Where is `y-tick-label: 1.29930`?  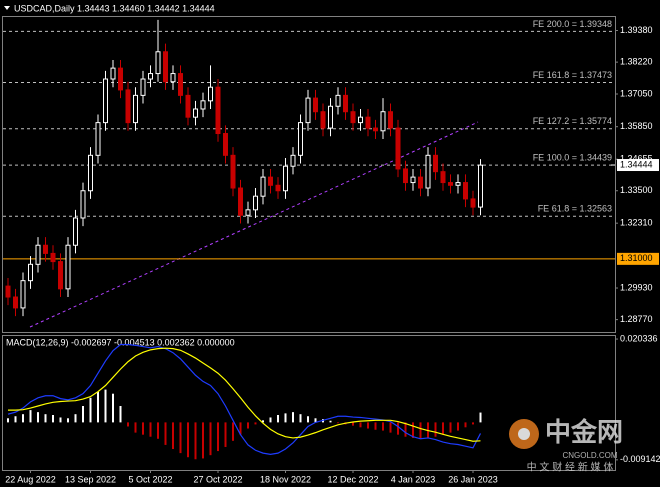
y-tick-label: 1.29930 is located at coordinates (636, 287).